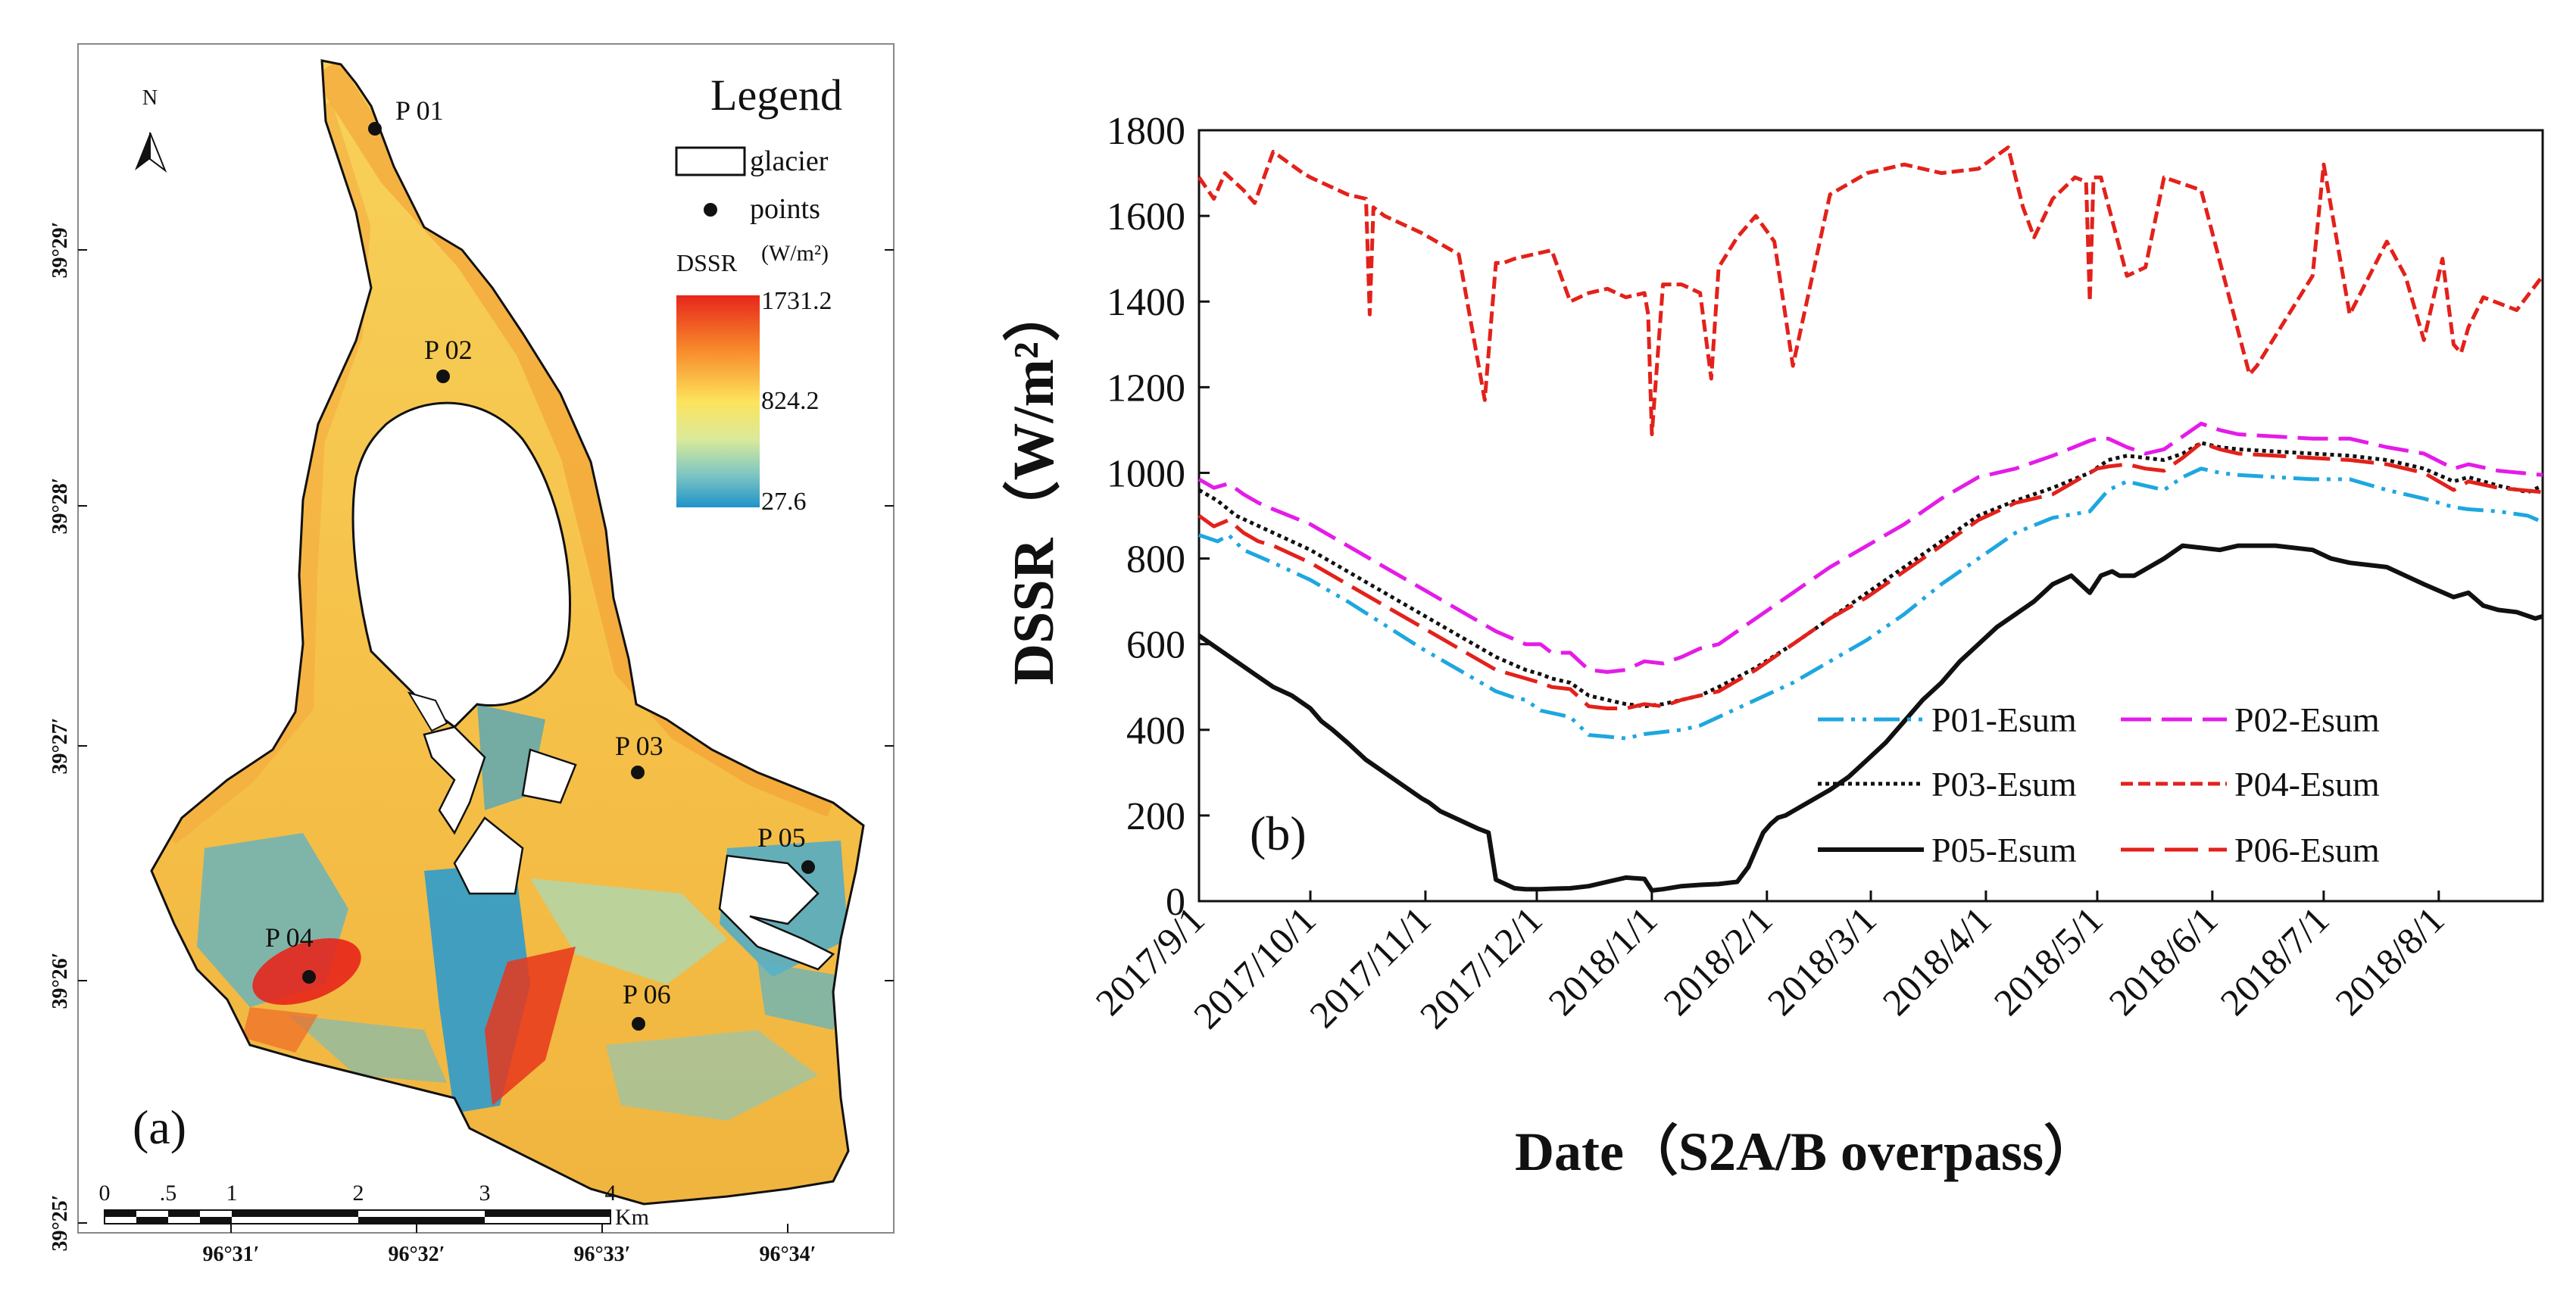 Image resolution: width=2576 pixels, height=1304 pixels. I want to click on legend-glacier-swatch, so click(711, 161).